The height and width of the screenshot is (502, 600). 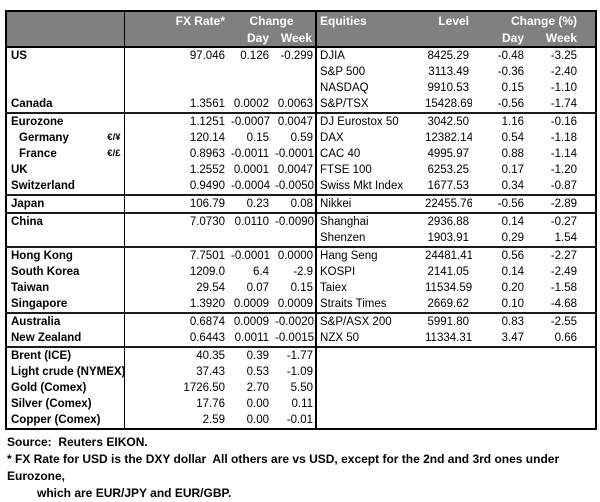 I want to click on fx-week-header: Week, so click(x=294, y=38).